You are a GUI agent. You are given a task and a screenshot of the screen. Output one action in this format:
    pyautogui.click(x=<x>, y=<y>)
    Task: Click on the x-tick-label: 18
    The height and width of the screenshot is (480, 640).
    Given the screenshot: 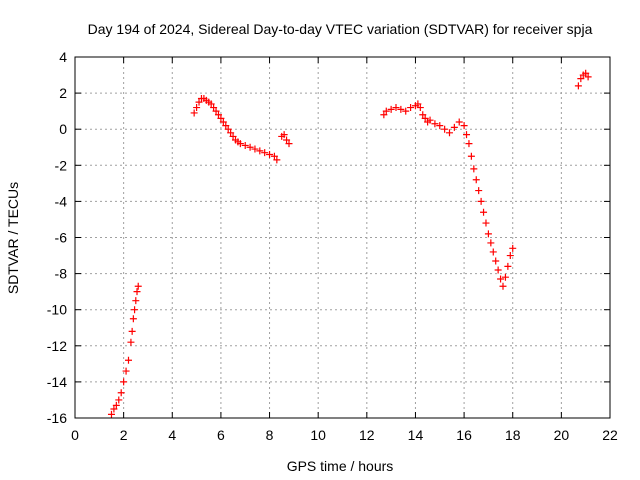 What is the action you would take?
    pyautogui.click(x=513, y=435)
    